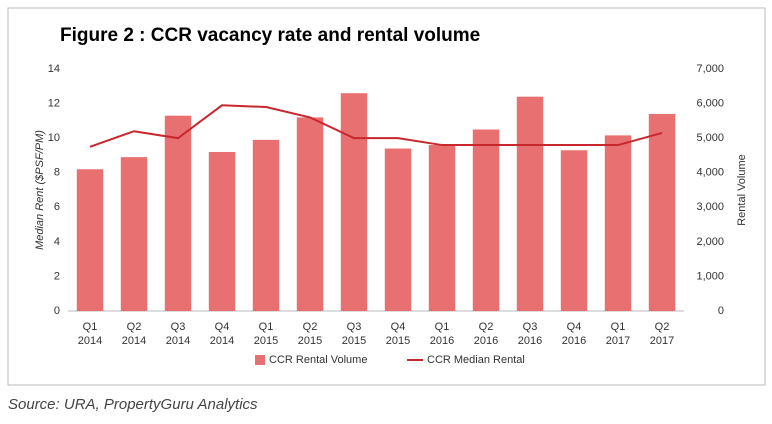  Describe the element at coordinates (54, 69) in the screenshot. I see `y-tick-label: 14` at that location.